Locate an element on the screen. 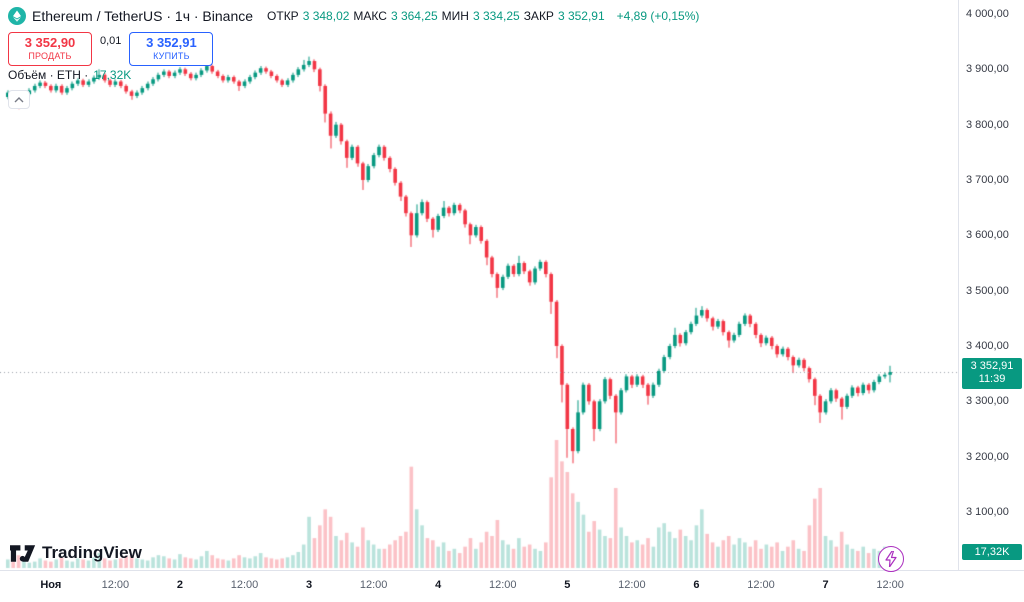  symbol-title: Ethereum / TetherUS · 1ч · Binance is located at coordinates (143, 16).